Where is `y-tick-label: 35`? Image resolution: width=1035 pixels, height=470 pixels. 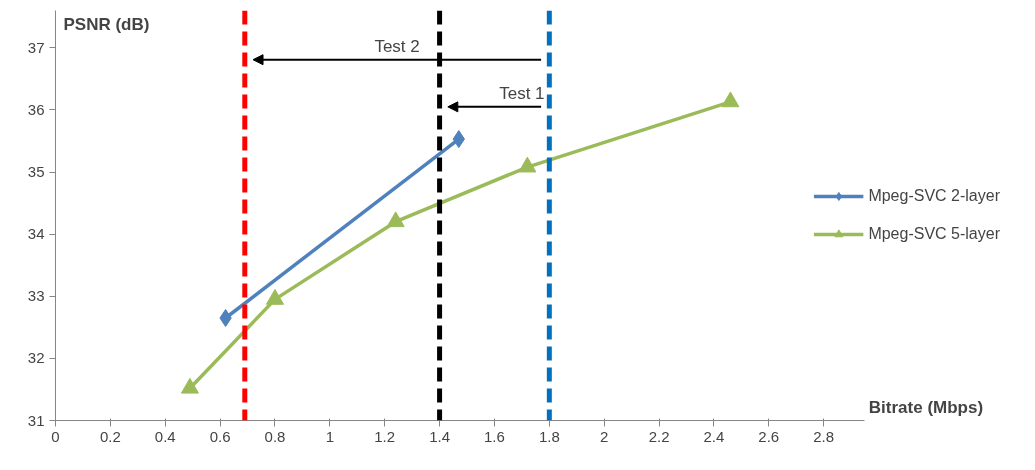
y-tick-label: 35 is located at coordinates (36, 172).